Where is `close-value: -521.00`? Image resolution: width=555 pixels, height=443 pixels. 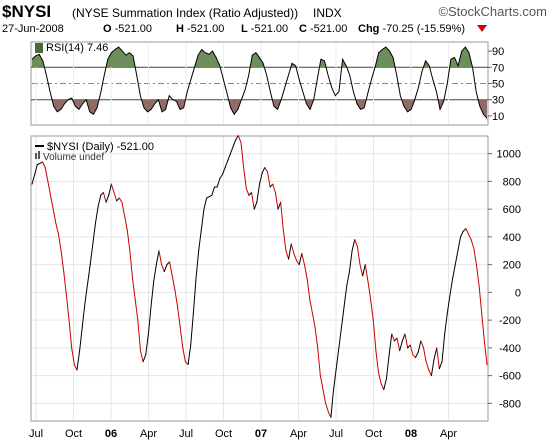 close-value: -521.00 is located at coordinates (329, 29).